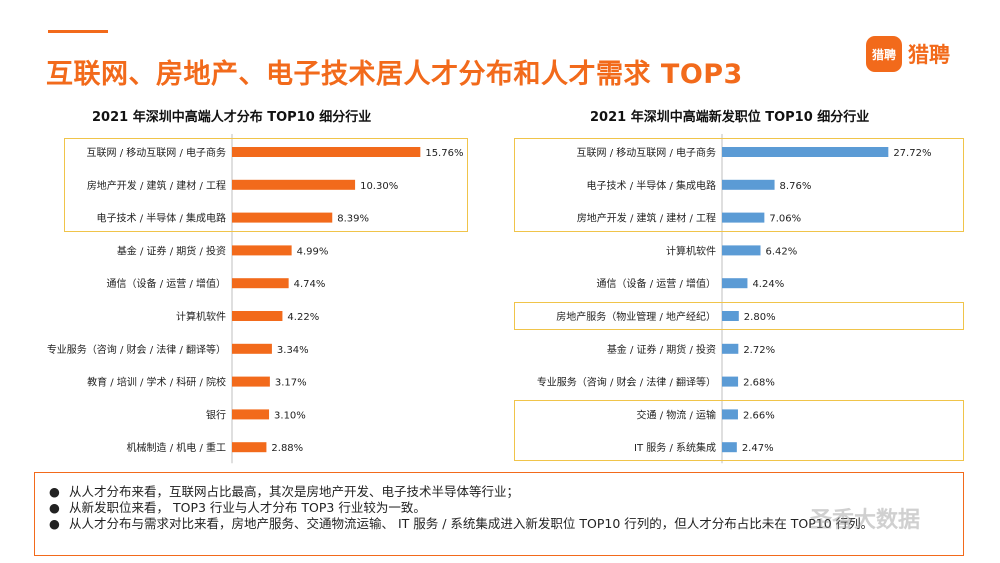 The height and width of the screenshot is (563, 1000). I want to click on value-label: 15.76%, so click(444, 153).